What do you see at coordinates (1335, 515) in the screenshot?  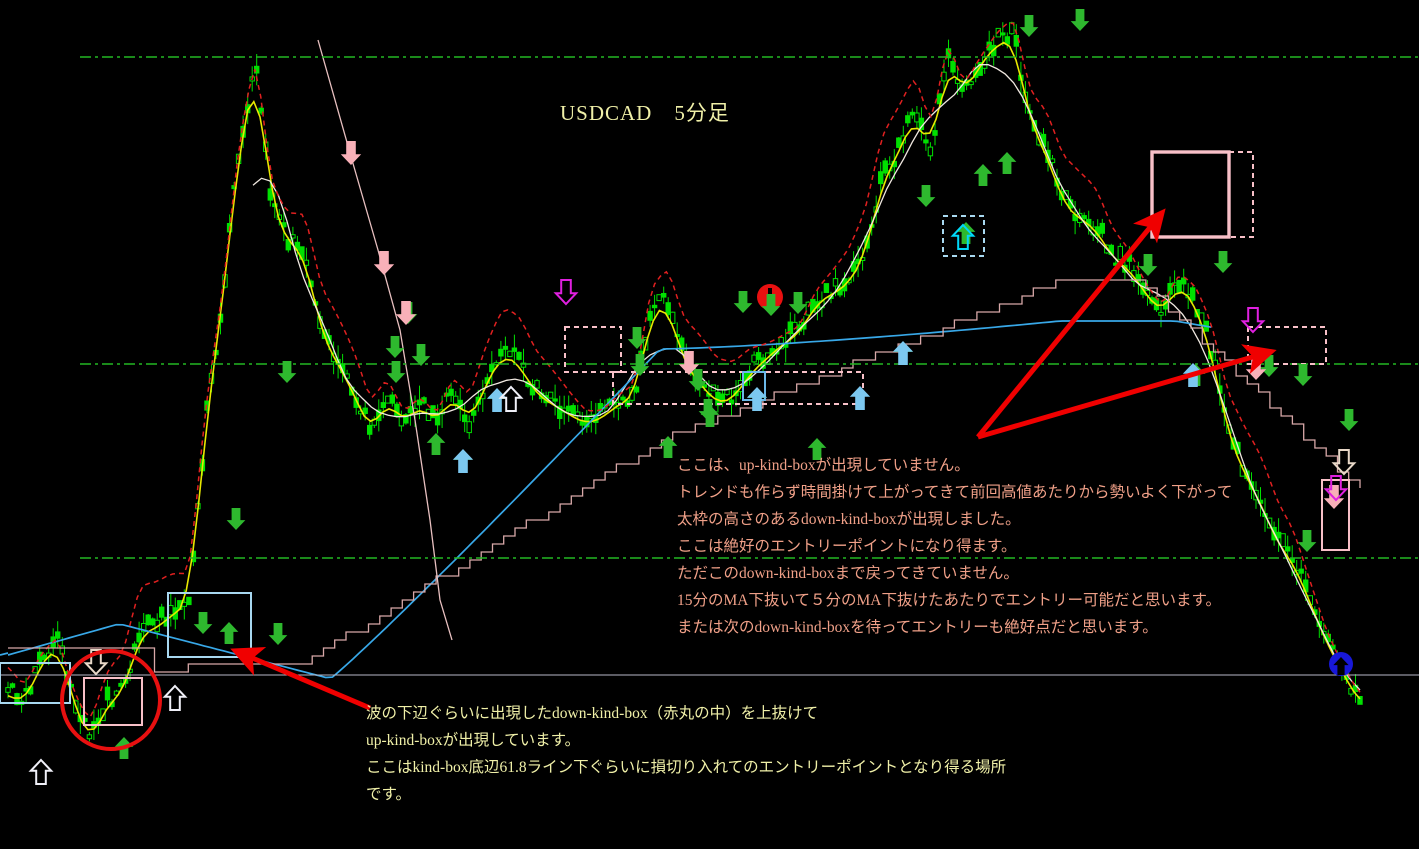 I see `down-kind-box-right` at bounding box center [1335, 515].